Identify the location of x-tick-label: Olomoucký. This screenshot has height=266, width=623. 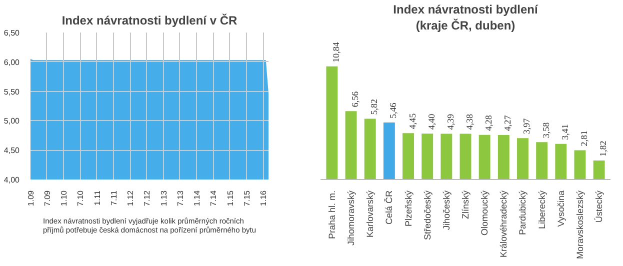
(485, 213).